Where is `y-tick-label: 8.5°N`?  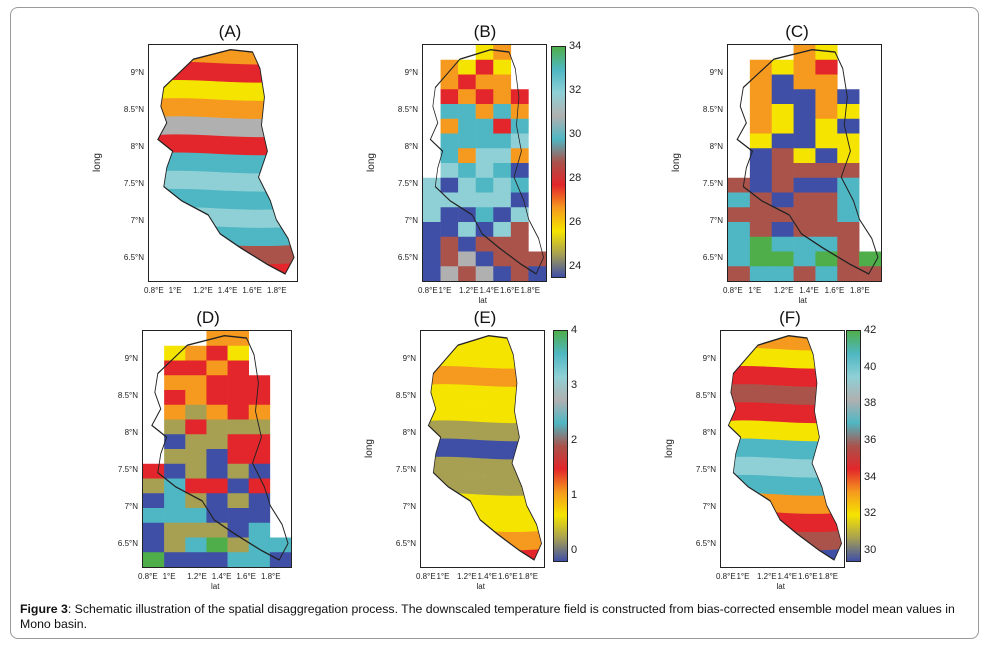
y-tick-label: 8.5°N is located at coordinates (705, 395).